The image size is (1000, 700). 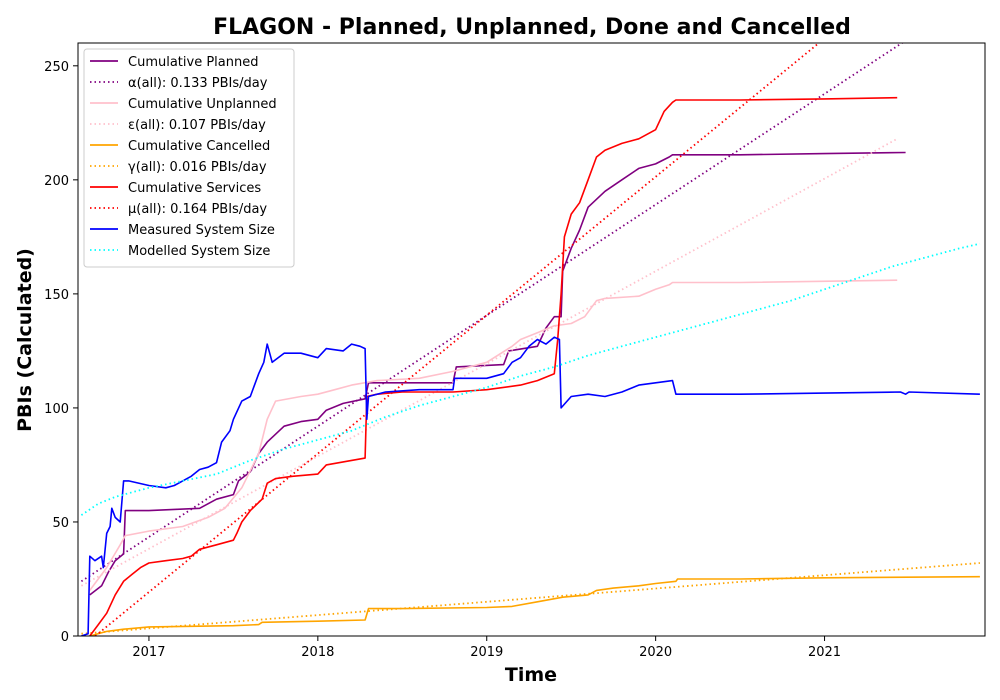 What do you see at coordinates (56, 67) in the screenshot?
I see `y-tick-label: 250` at bounding box center [56, 67].